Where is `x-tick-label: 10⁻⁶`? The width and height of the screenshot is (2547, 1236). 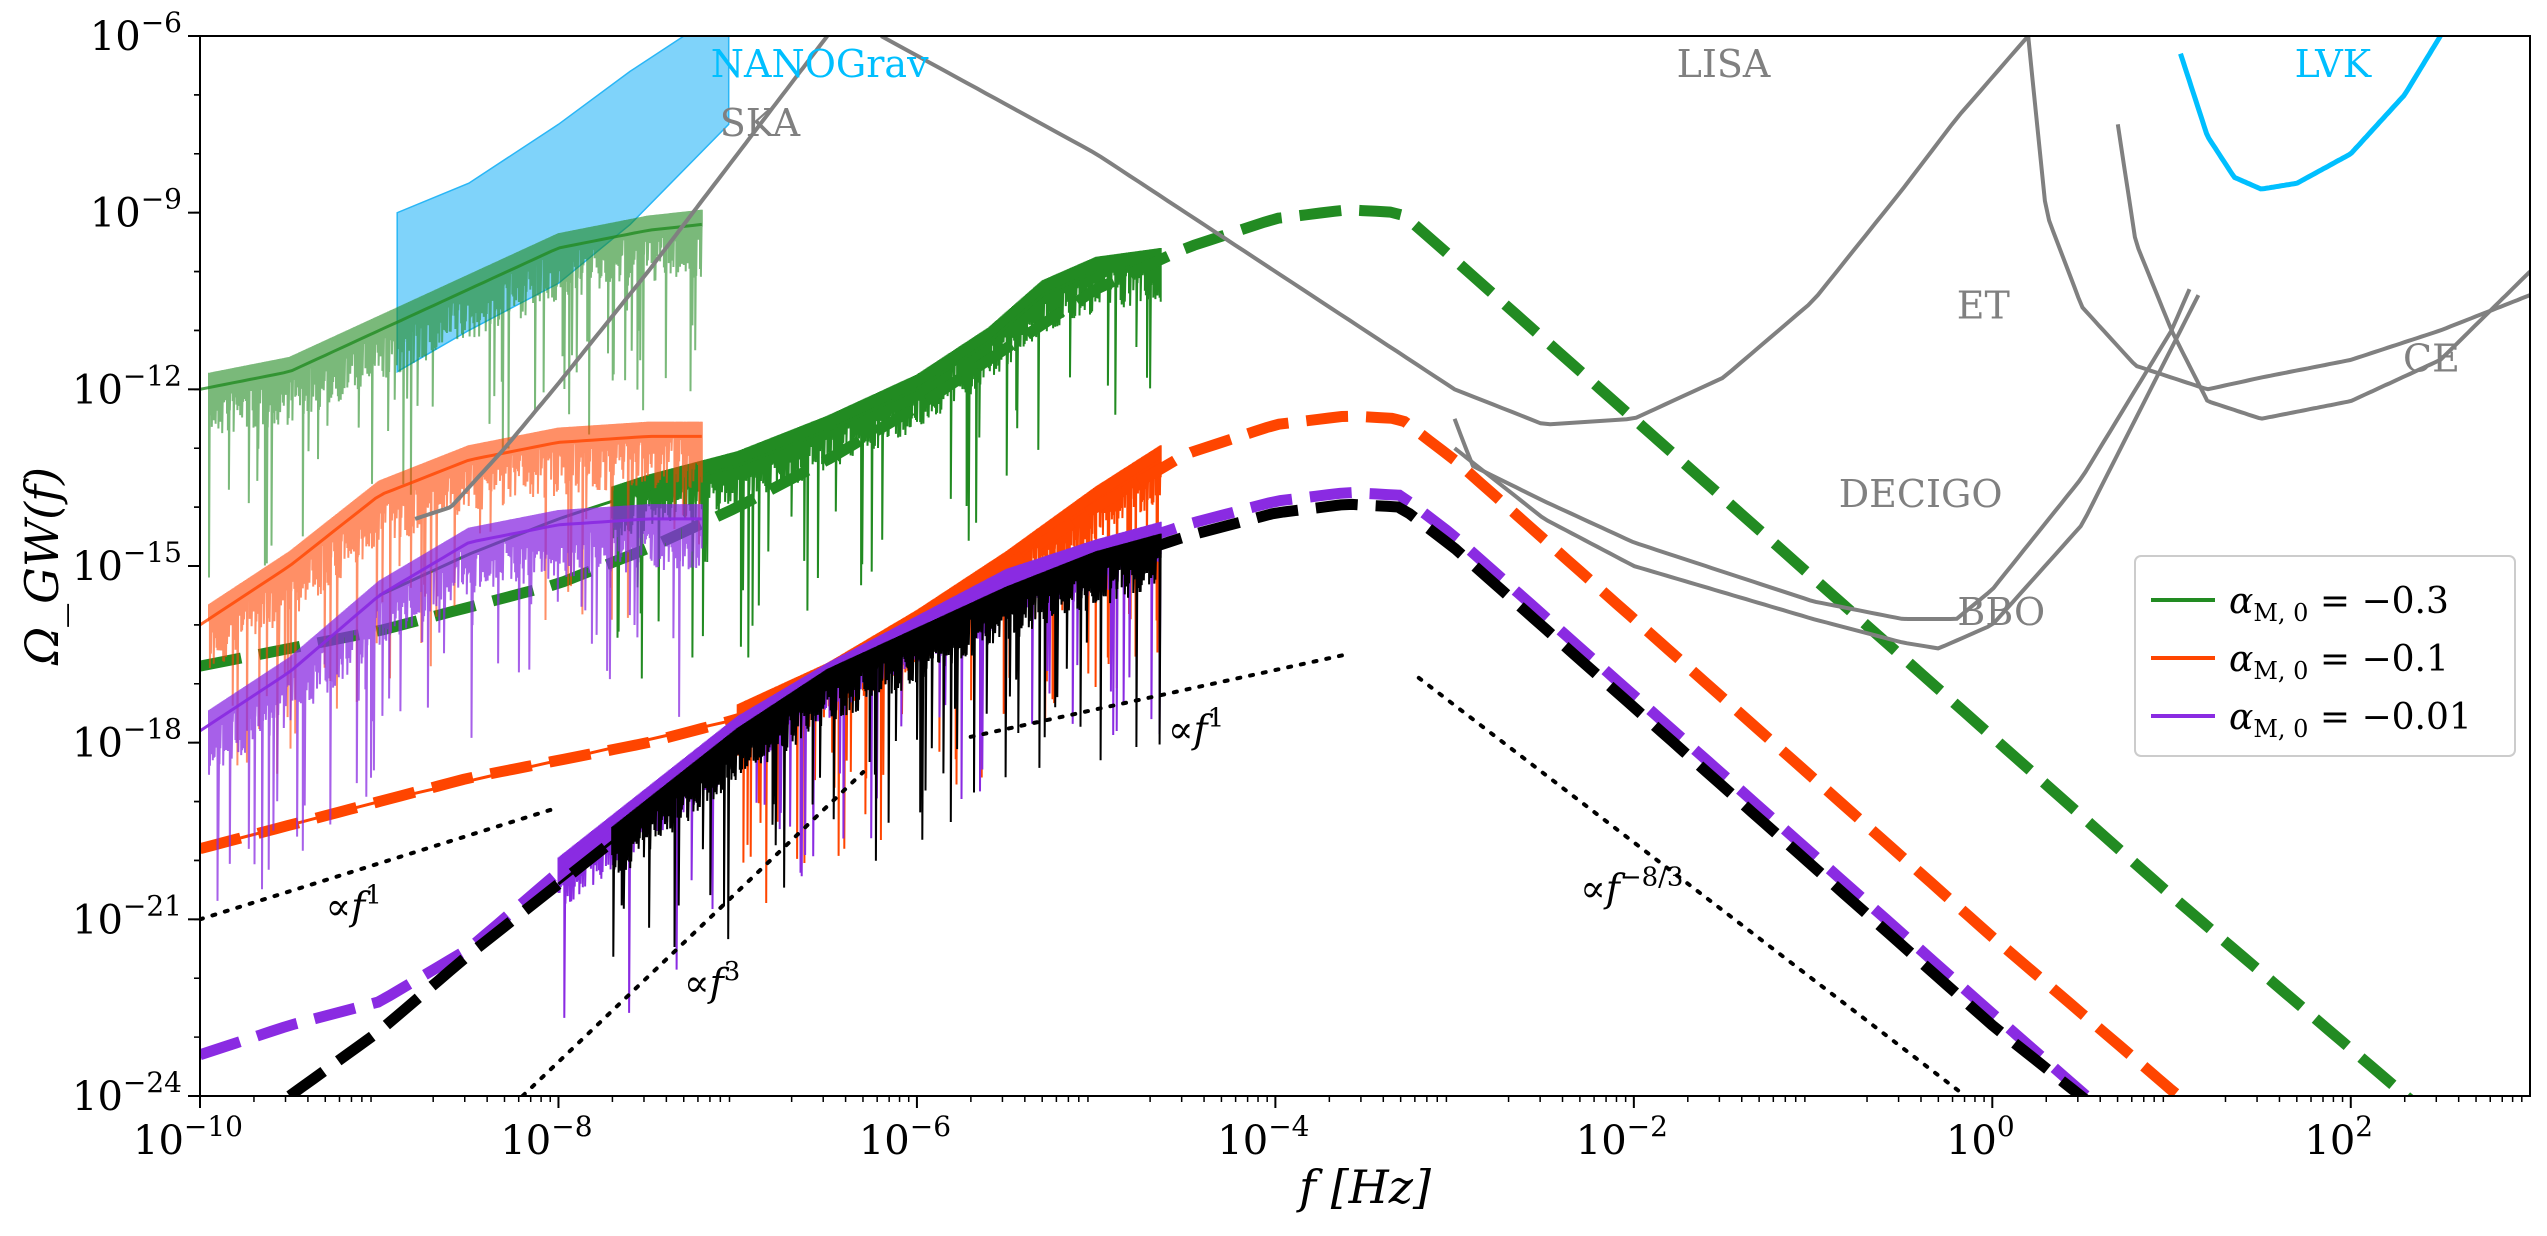 x-tick-label: 10⁻⁶ is located at coordinates (905, 1137).